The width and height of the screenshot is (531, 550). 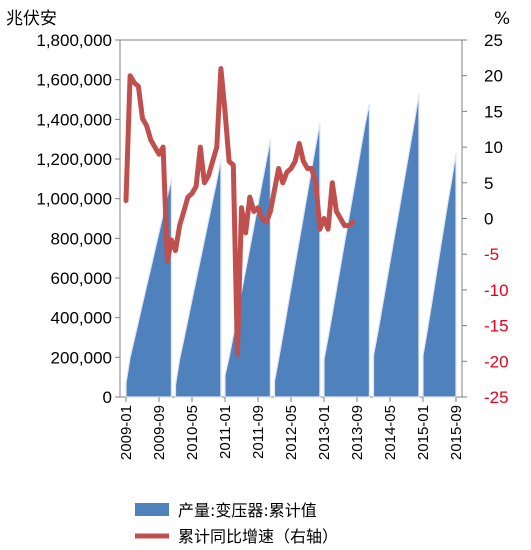 What do you see at coordinates (107, 397) in the screenshot?
I see `left-tick-label: 0` at bounding box center [107, 397].